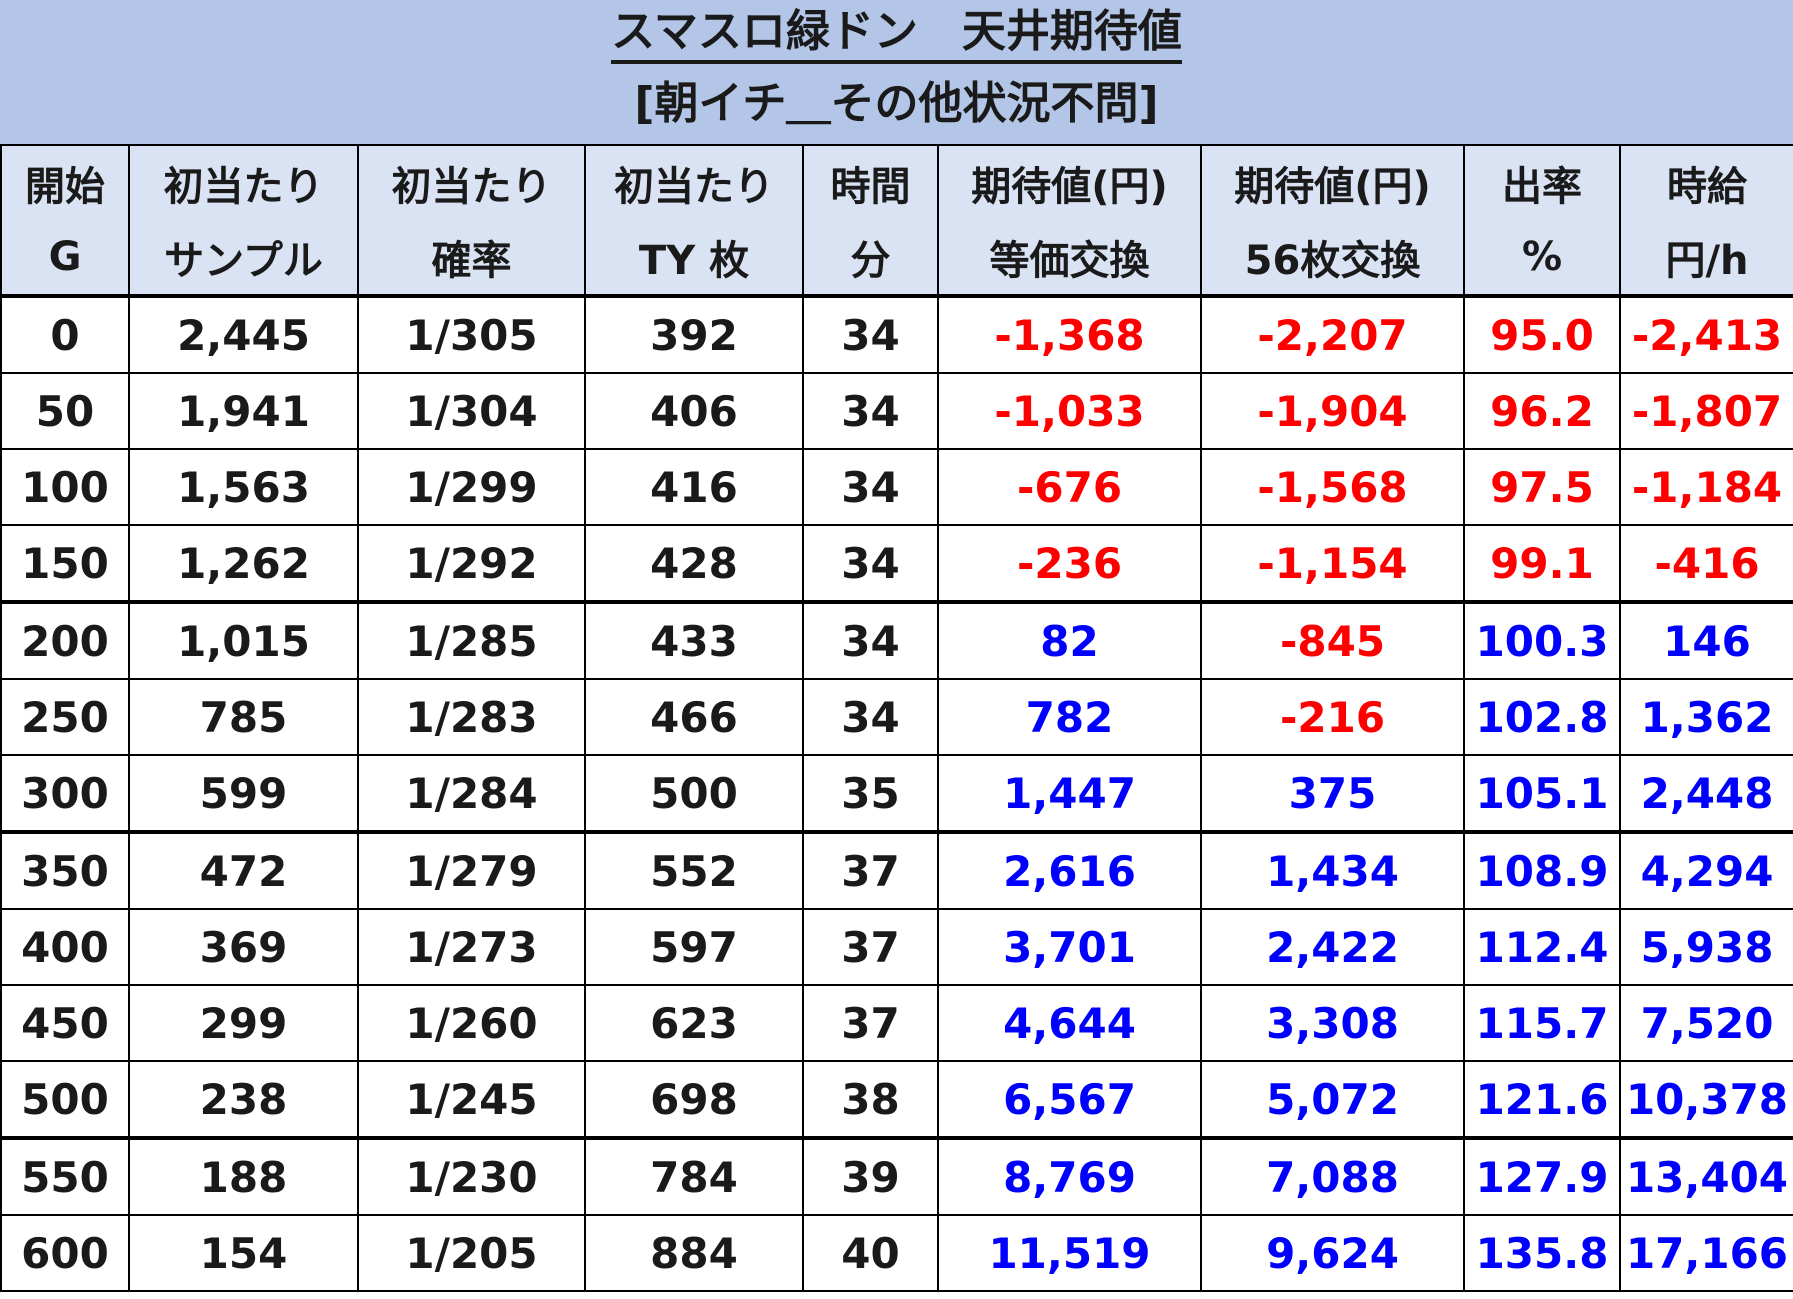 The height and width of the screenshot is (1299, 1793). I want to click on cell-hit-sample: 1,563, so click(243, 487).